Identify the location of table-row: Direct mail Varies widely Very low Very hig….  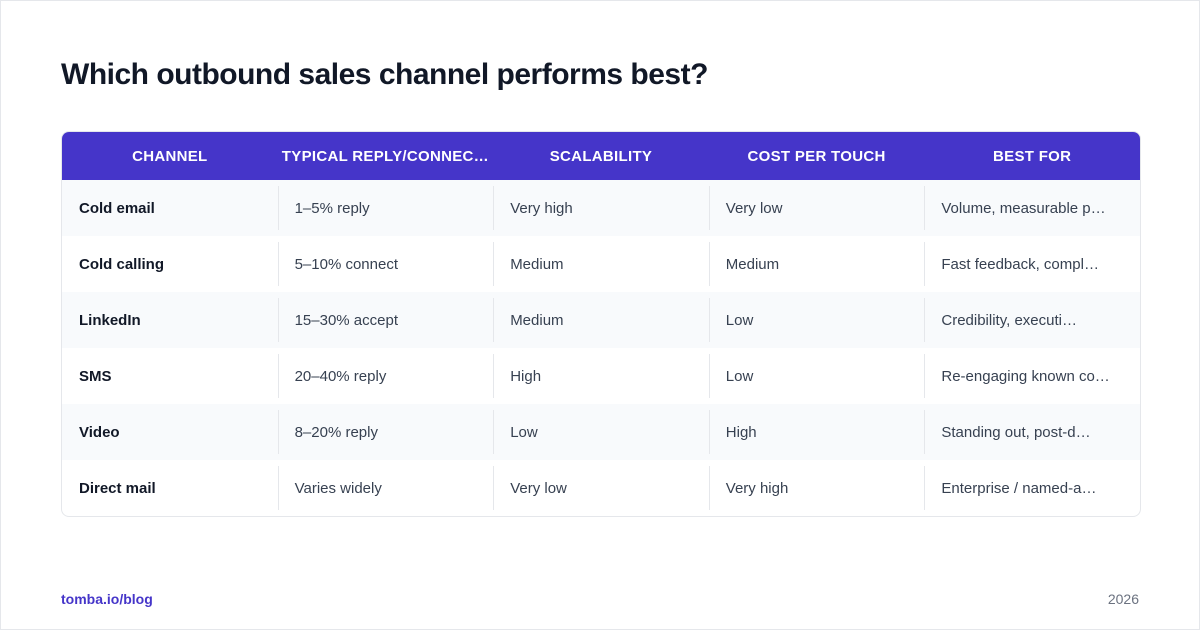
(601, 488).